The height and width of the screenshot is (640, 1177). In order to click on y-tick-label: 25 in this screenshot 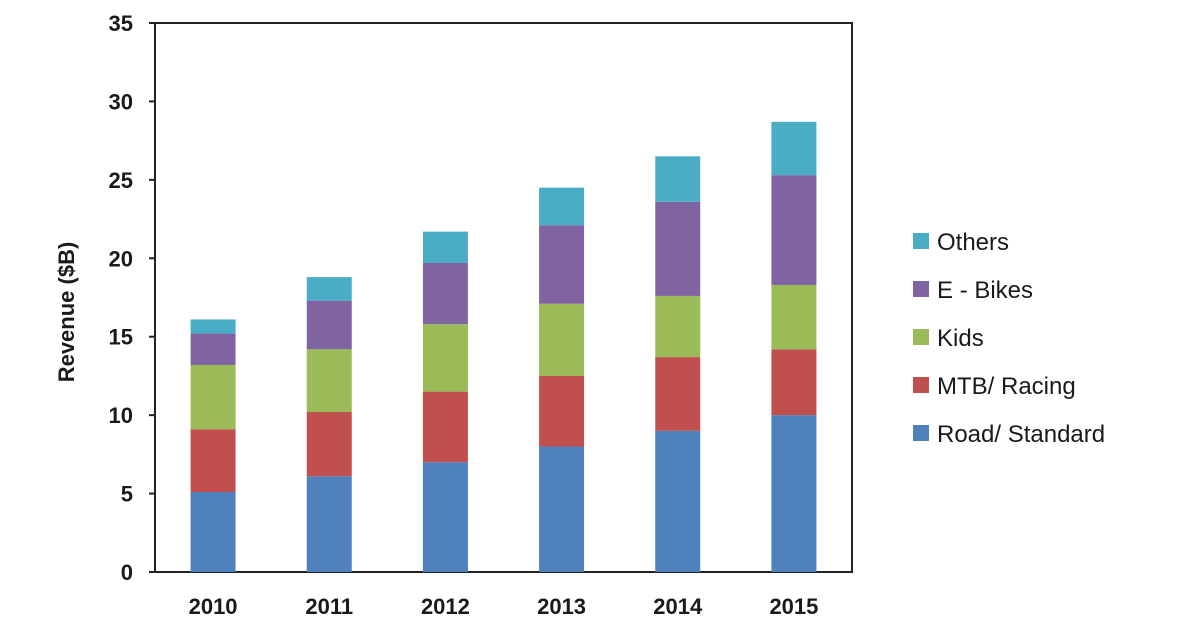, I will do `click(121, 180)`.